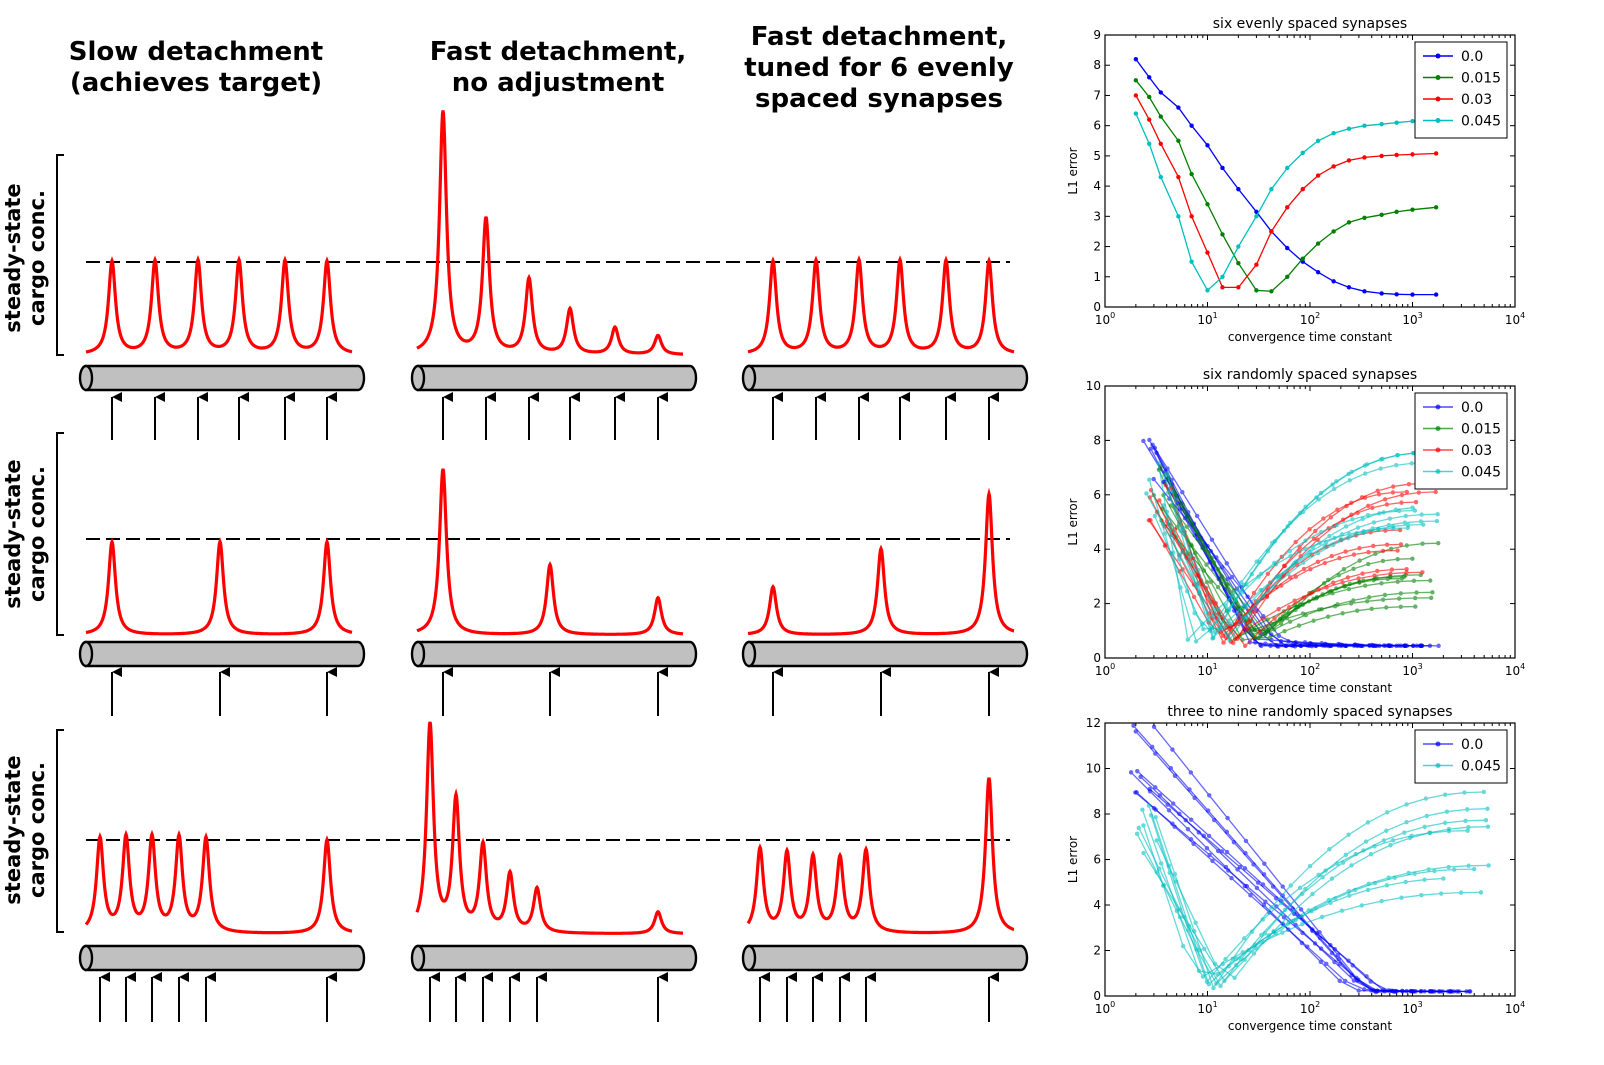 The image size is (1604, 1065). Describe the element at coordinates (1207, 670) in the screenshot. I see `x-tick-label: 101` at that location.